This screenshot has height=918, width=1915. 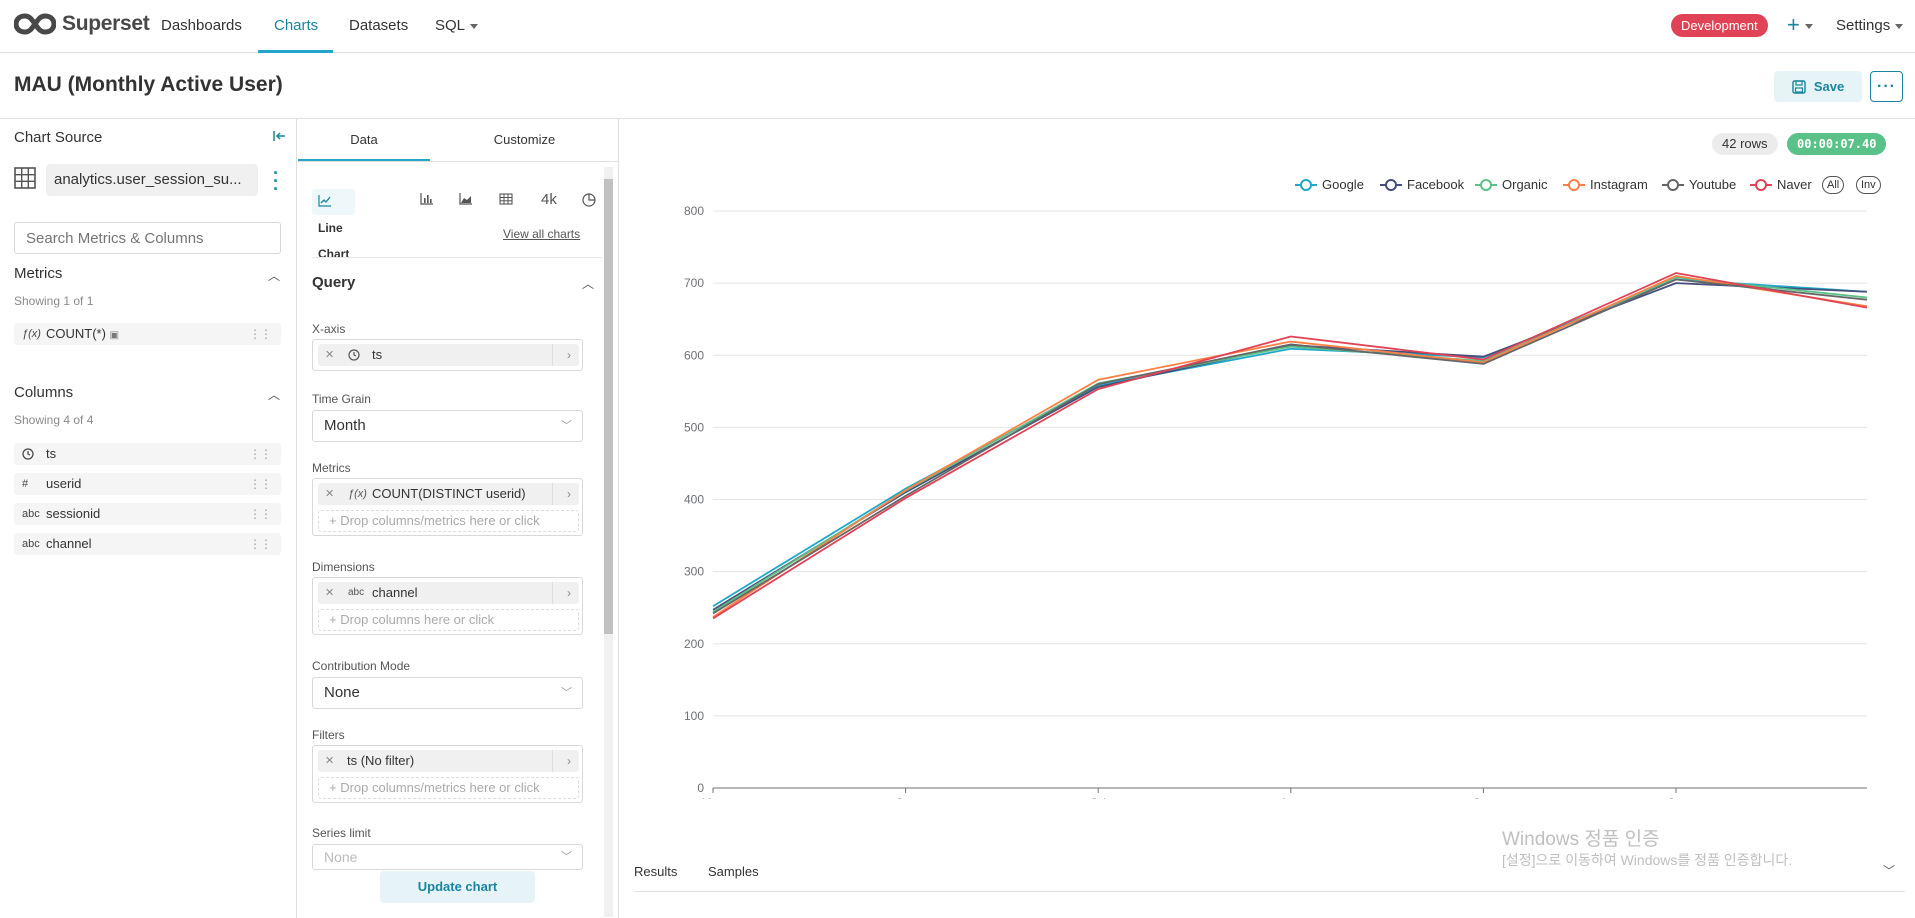 What do you see at coordinates (1818, 86) in the screenshot?
I see `save-button: Save` at bounding box center [1818, 86].